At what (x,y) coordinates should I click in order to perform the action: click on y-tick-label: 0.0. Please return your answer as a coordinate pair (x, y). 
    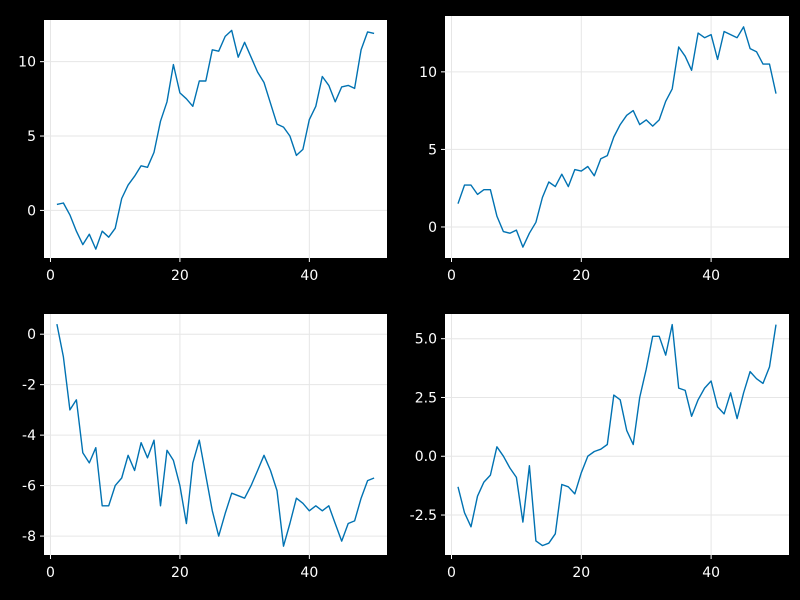
    Looking at the image, I should click on (426, 457).